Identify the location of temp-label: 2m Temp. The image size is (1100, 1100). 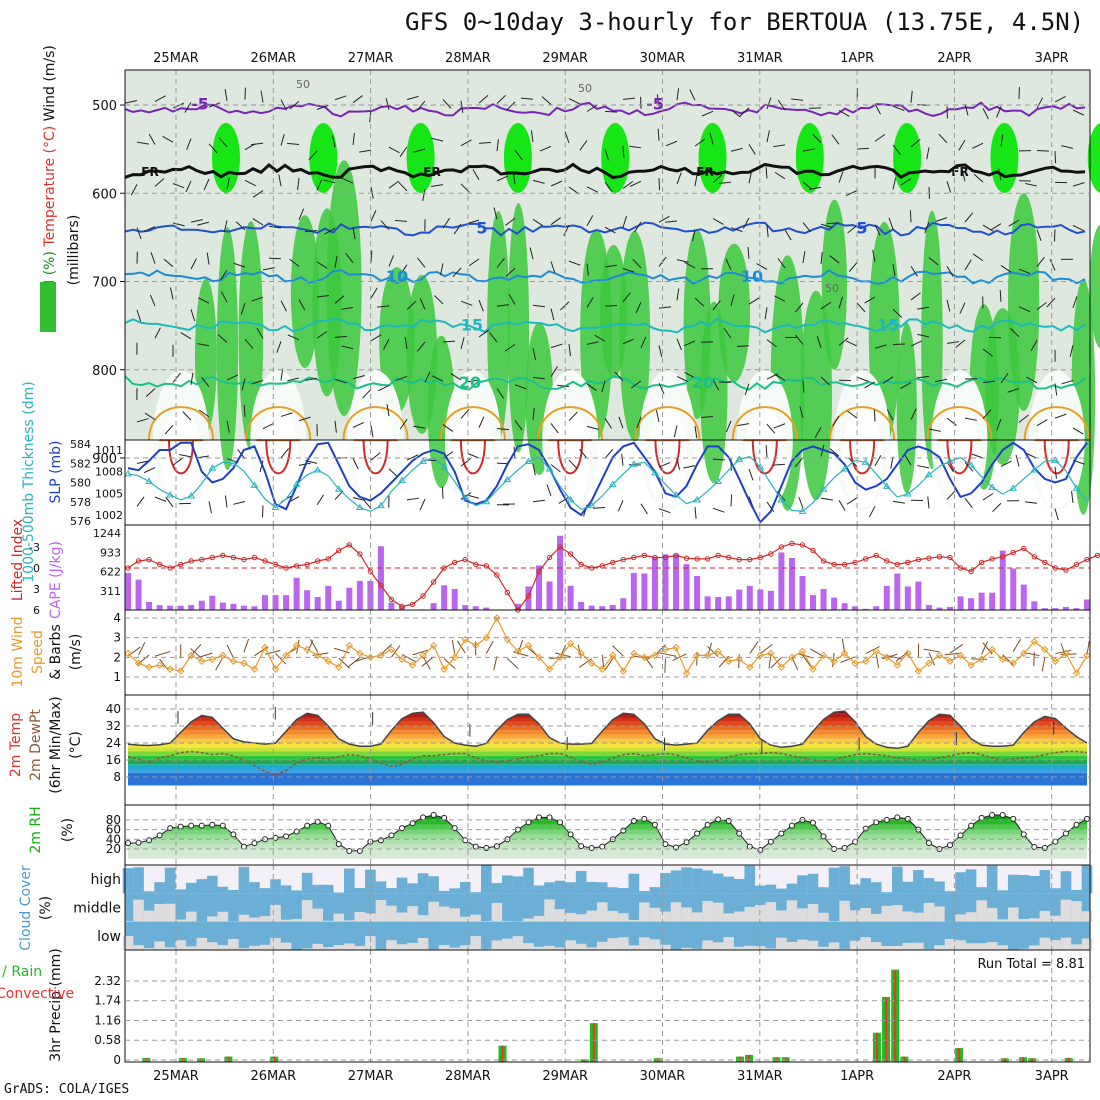
(16, 745).